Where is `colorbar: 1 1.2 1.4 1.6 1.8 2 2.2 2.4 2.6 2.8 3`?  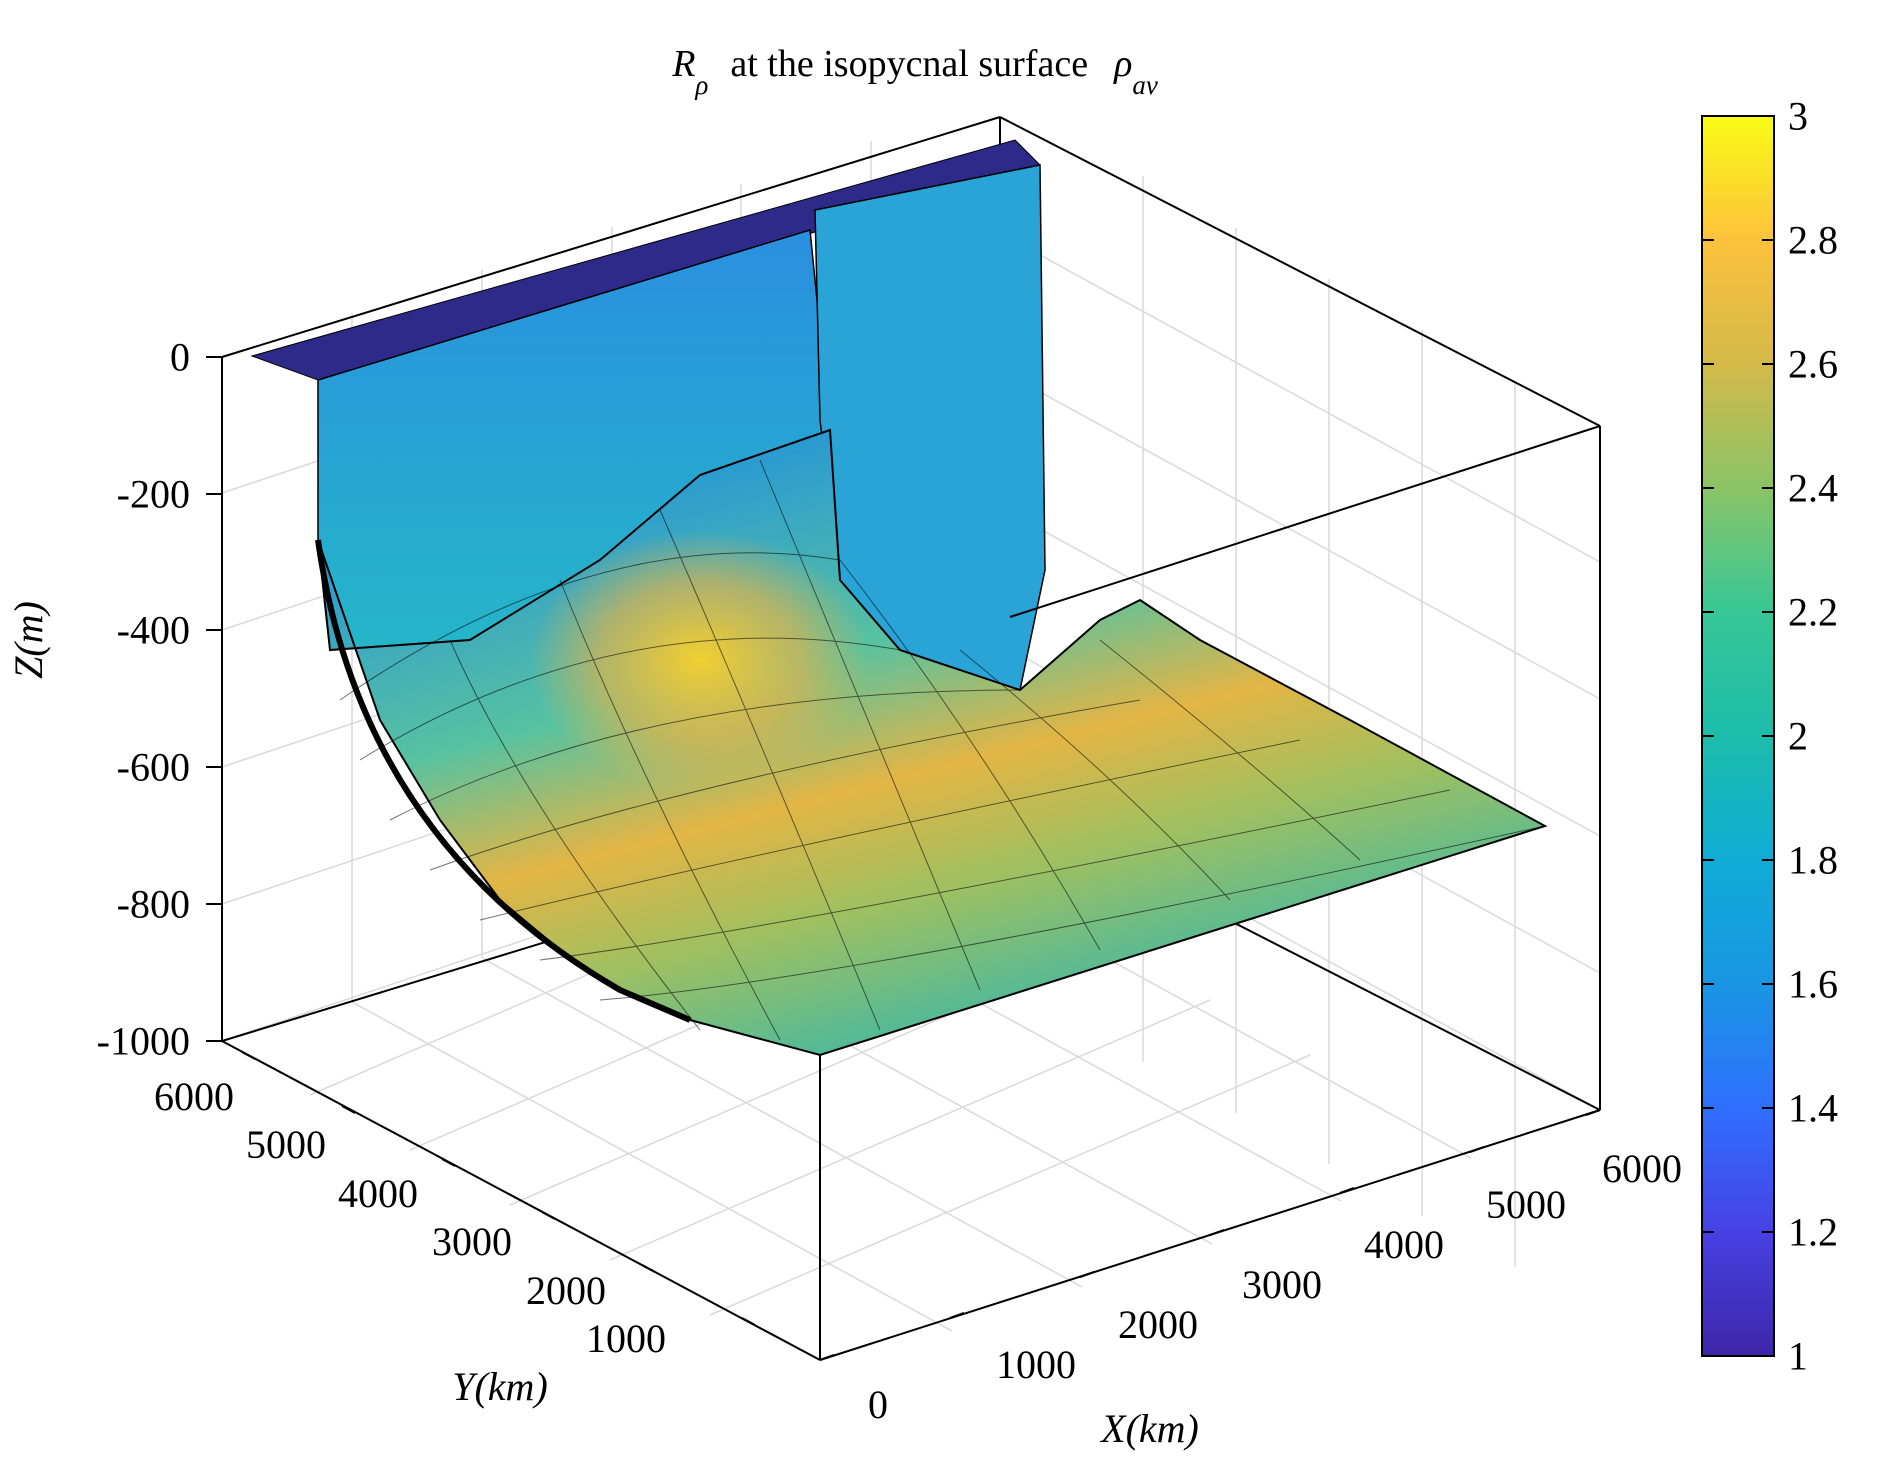
colorbar: 1 1.2 1.4 1.6 1.8 2 2.2 2.4 2.6 2.8 3 is located at coordinates (1769, 736).